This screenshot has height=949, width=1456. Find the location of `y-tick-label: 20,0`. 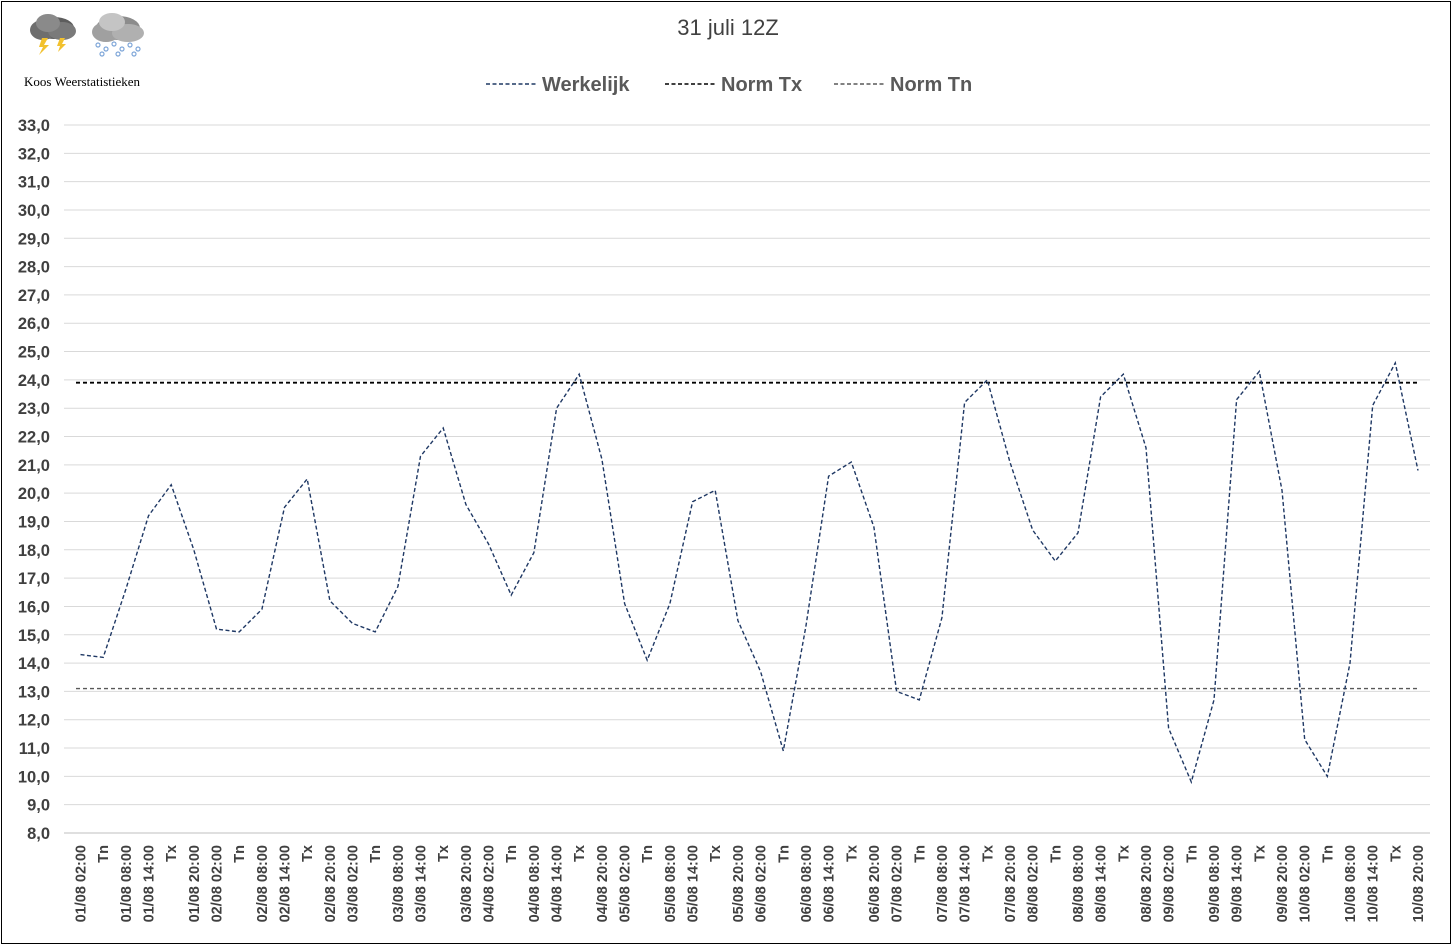

y-tick-label: 20,0 is located at coordinates (34, 494).